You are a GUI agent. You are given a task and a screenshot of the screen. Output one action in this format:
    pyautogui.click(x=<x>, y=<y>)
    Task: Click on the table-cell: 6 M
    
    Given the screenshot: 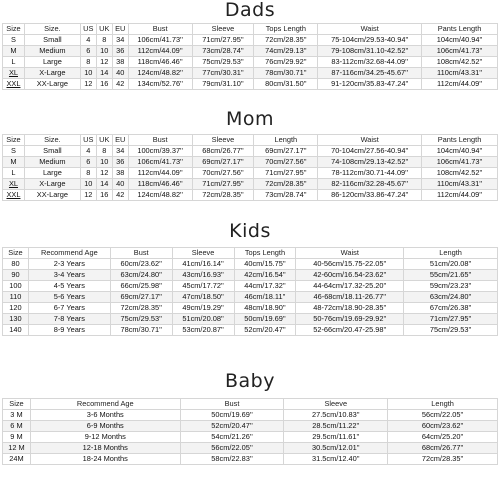 What is the action you would take?
    pyautogui.click(x=16, y=426)
    